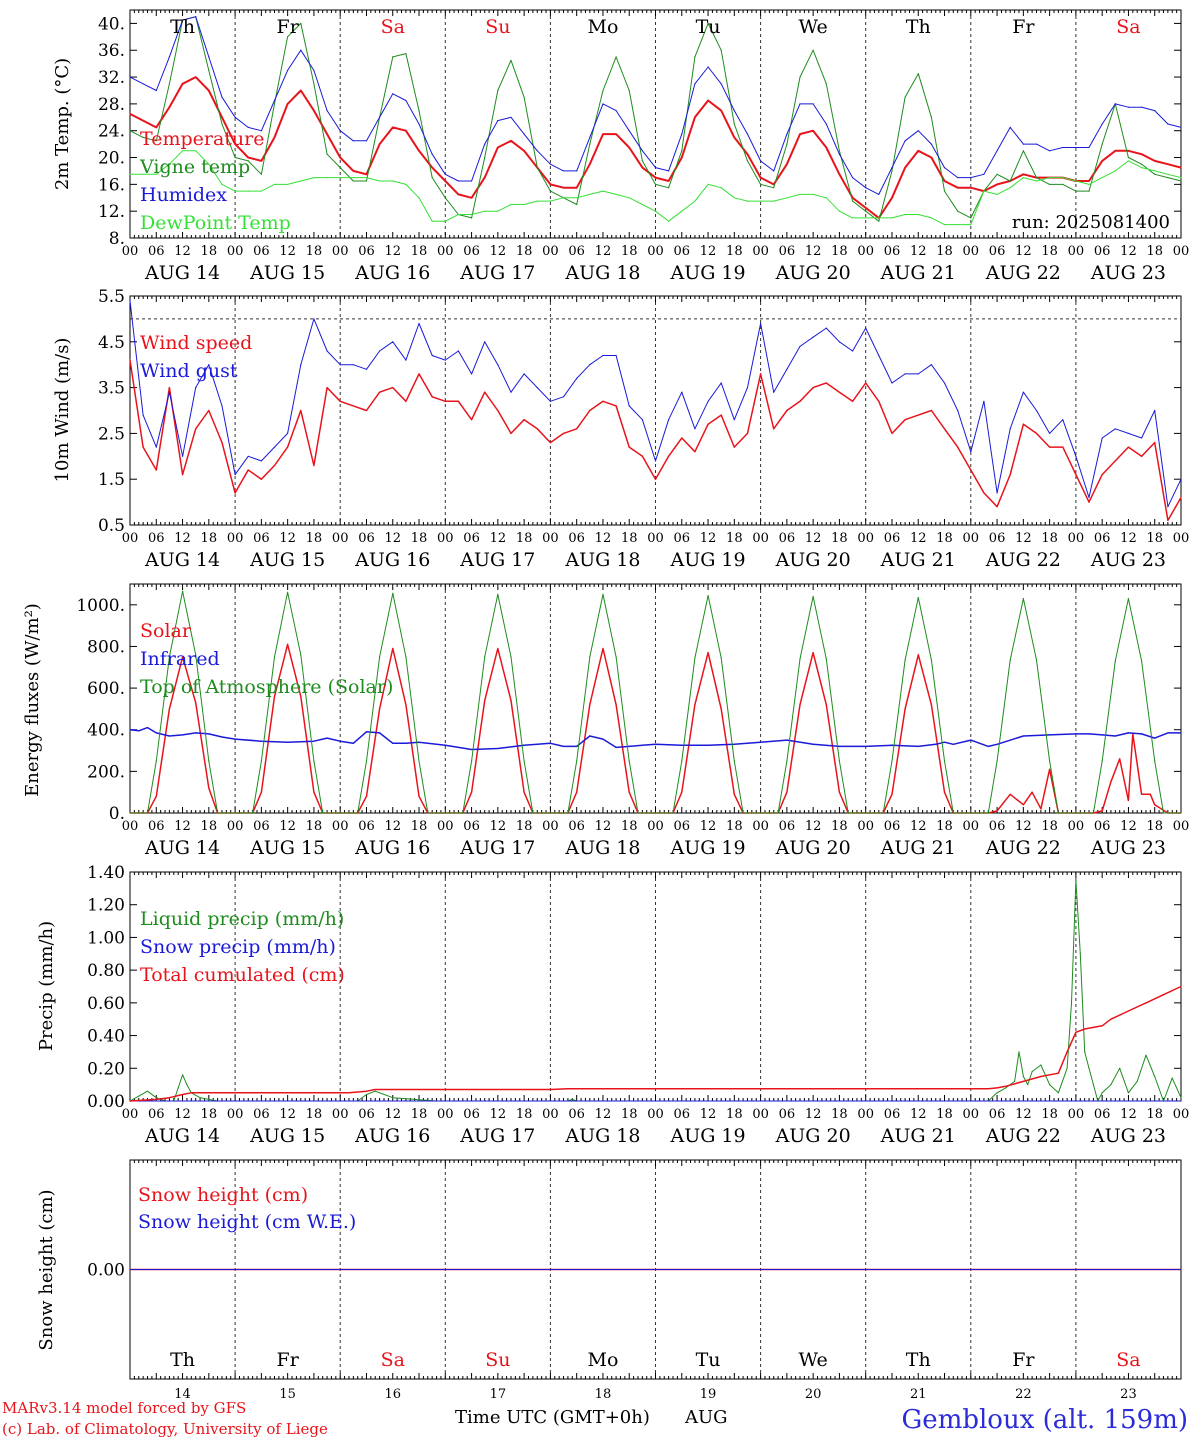 This screenshot has width=1194, height=1440. Describe the element at coordinates (117, 239) in the screenshot. I see `y-tick-label: 8.` at that location.